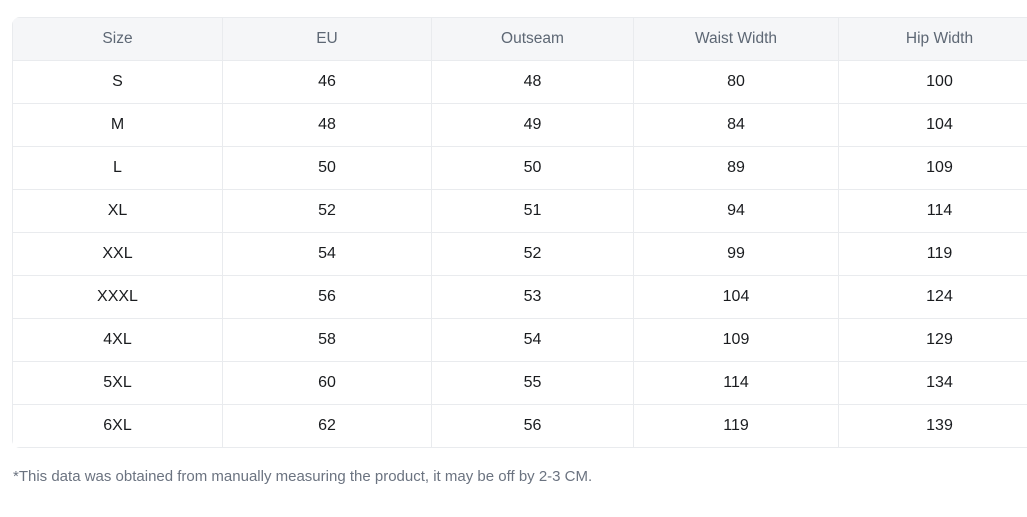 The height and width of the screenshot is (517, 1027). Describe the element at coordinates (736, 254) in the screenshot. I see `cell-xxl-waist-width: 99` at that location.